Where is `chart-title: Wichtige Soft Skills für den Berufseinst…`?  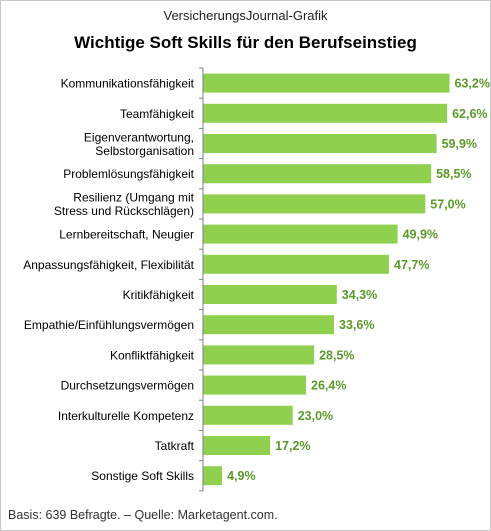
chart-title: Wichtige Soft Skills für den Berufseinst… is located at coordinates (245, 42).